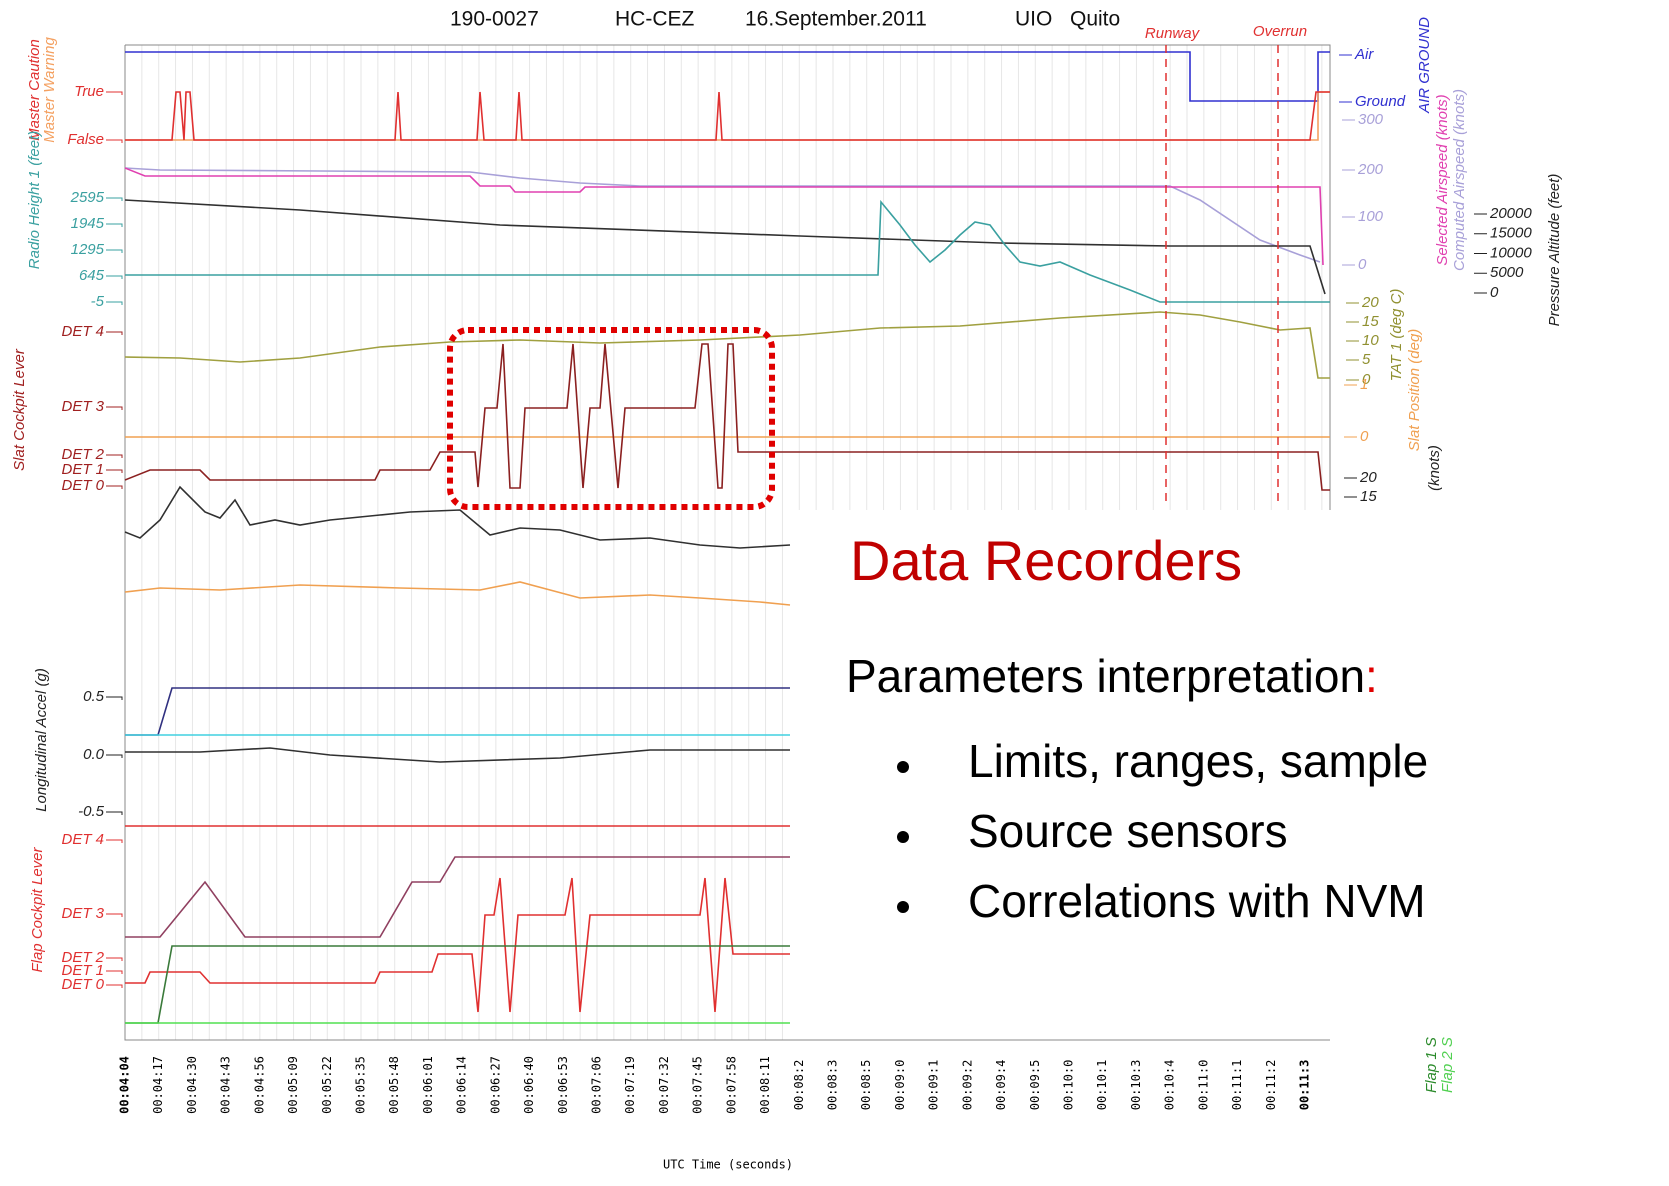  I want to click on axis-label: Computed Airspeed (knots), so click(1459, 180).